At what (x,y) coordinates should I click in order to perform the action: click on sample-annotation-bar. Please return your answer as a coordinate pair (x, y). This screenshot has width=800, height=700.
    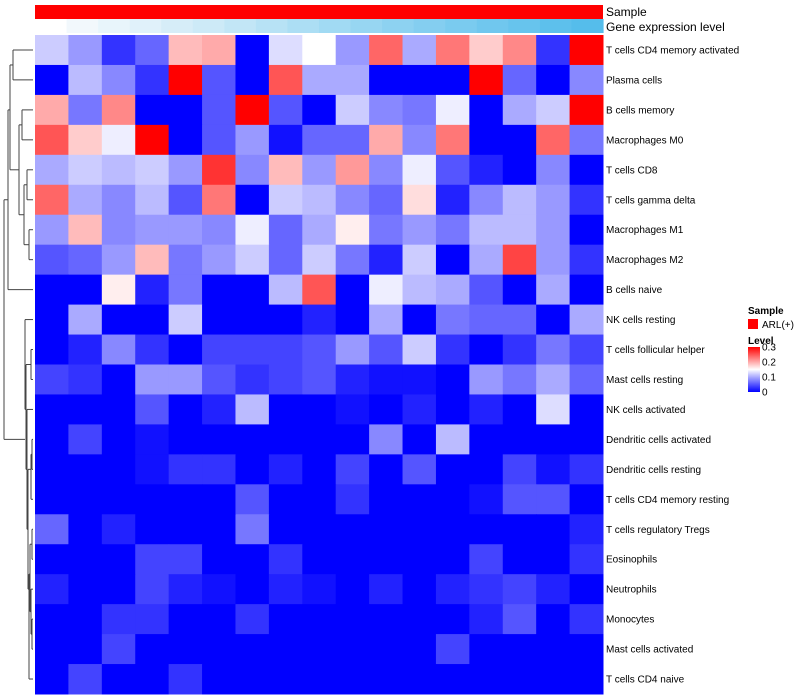
    Looking at the image, I should click on (319, 12).